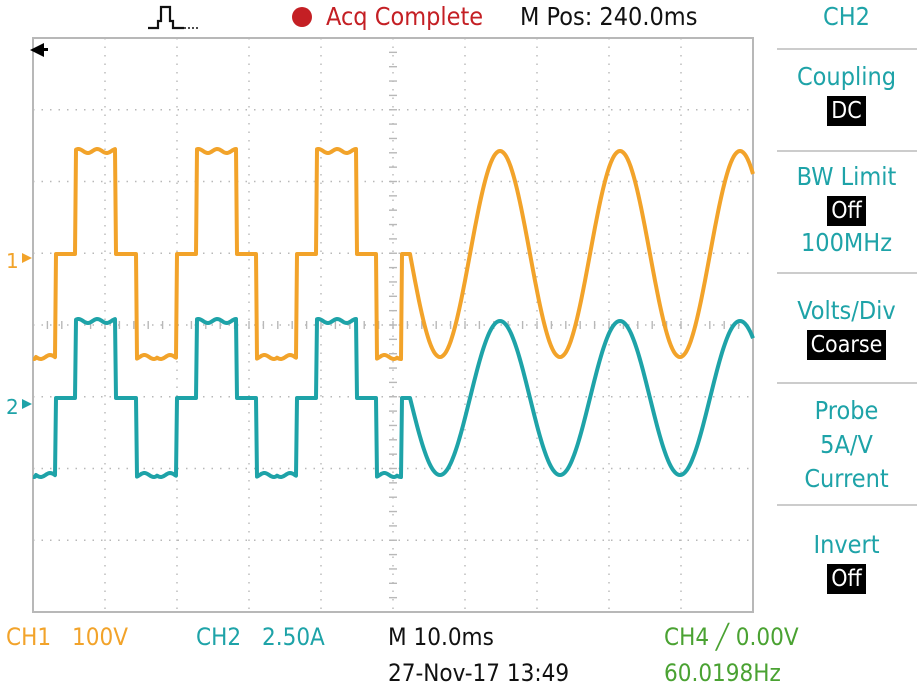  What do you see at coordinates (12, 261) in the screenshot?
I see `svg-text: 1` at bounding box center [12, 261].